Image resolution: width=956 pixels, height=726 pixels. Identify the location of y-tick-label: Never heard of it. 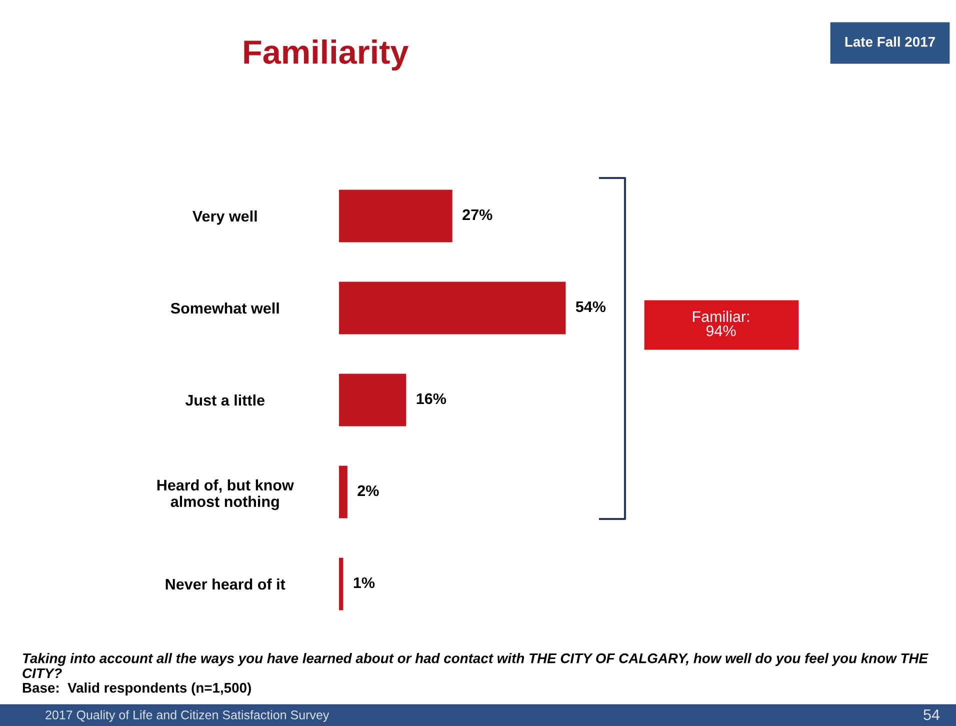
(226, 584).